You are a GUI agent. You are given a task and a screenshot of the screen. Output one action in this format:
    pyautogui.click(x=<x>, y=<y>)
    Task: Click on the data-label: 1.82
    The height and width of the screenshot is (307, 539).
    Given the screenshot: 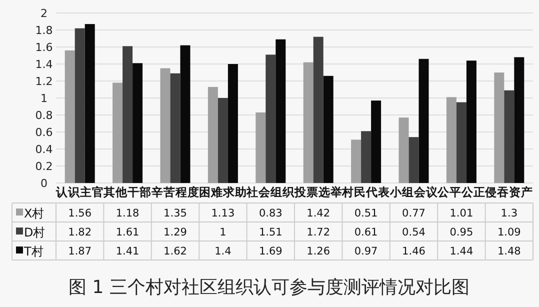 What is the action you would take?
    pyautogui.click(x=80, y=232)
    